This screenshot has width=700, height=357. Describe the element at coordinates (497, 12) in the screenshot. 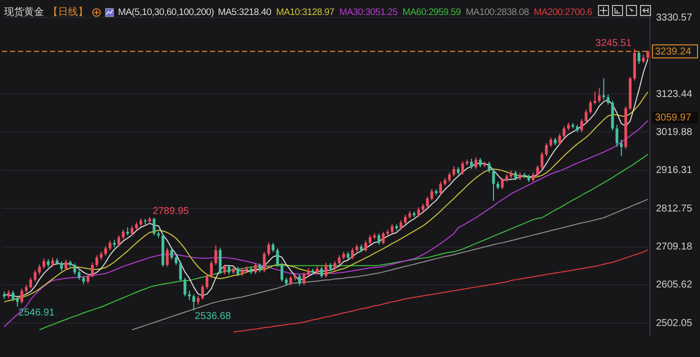

I see `text: MA100:2838.08` at that location.